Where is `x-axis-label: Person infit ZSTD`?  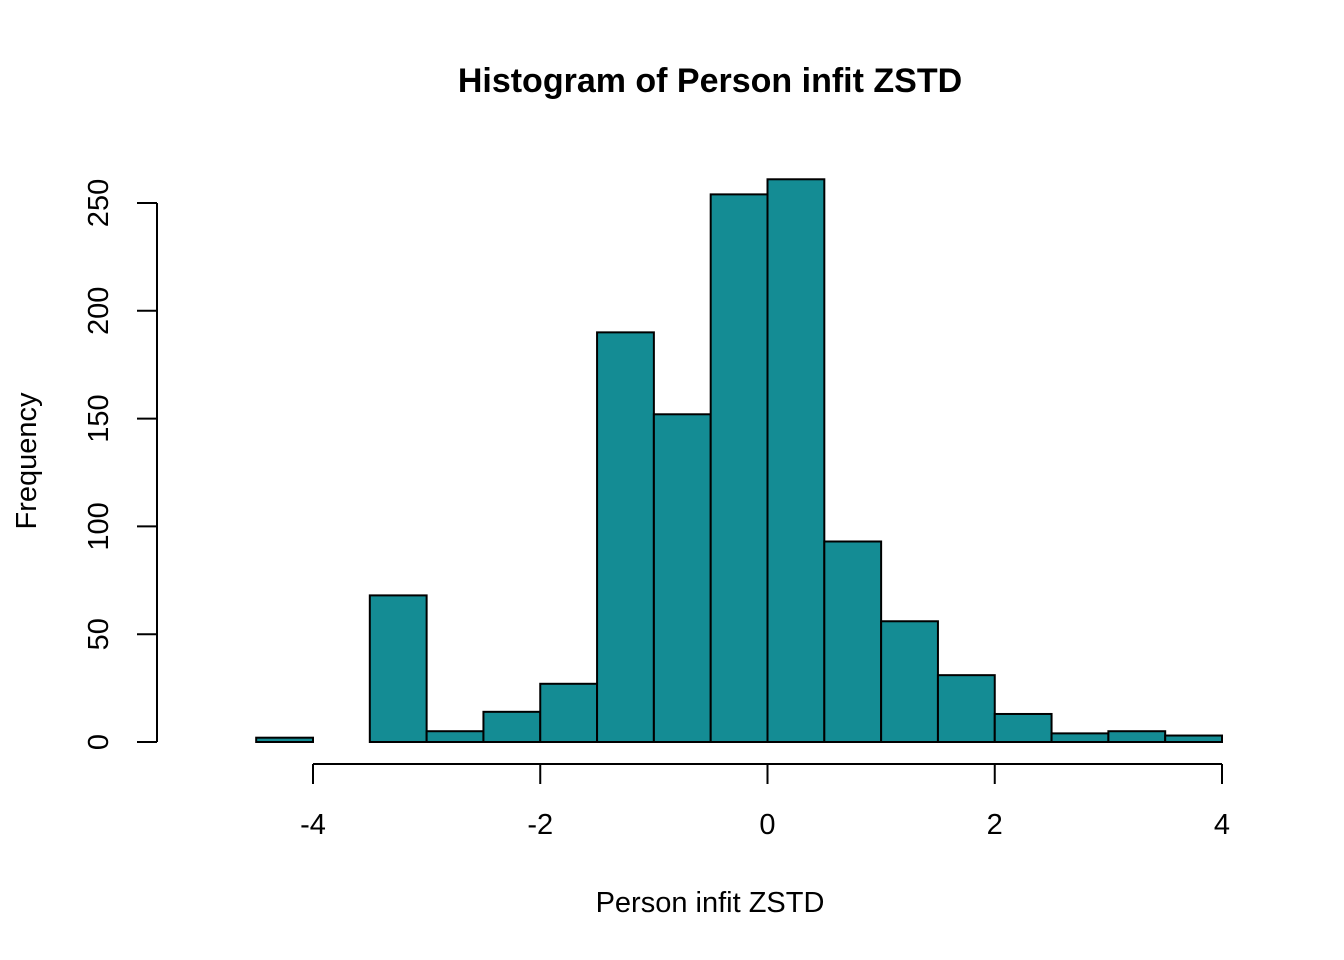
x-axis-label: Person infit ZSTD is located at coordinates (710, 903).